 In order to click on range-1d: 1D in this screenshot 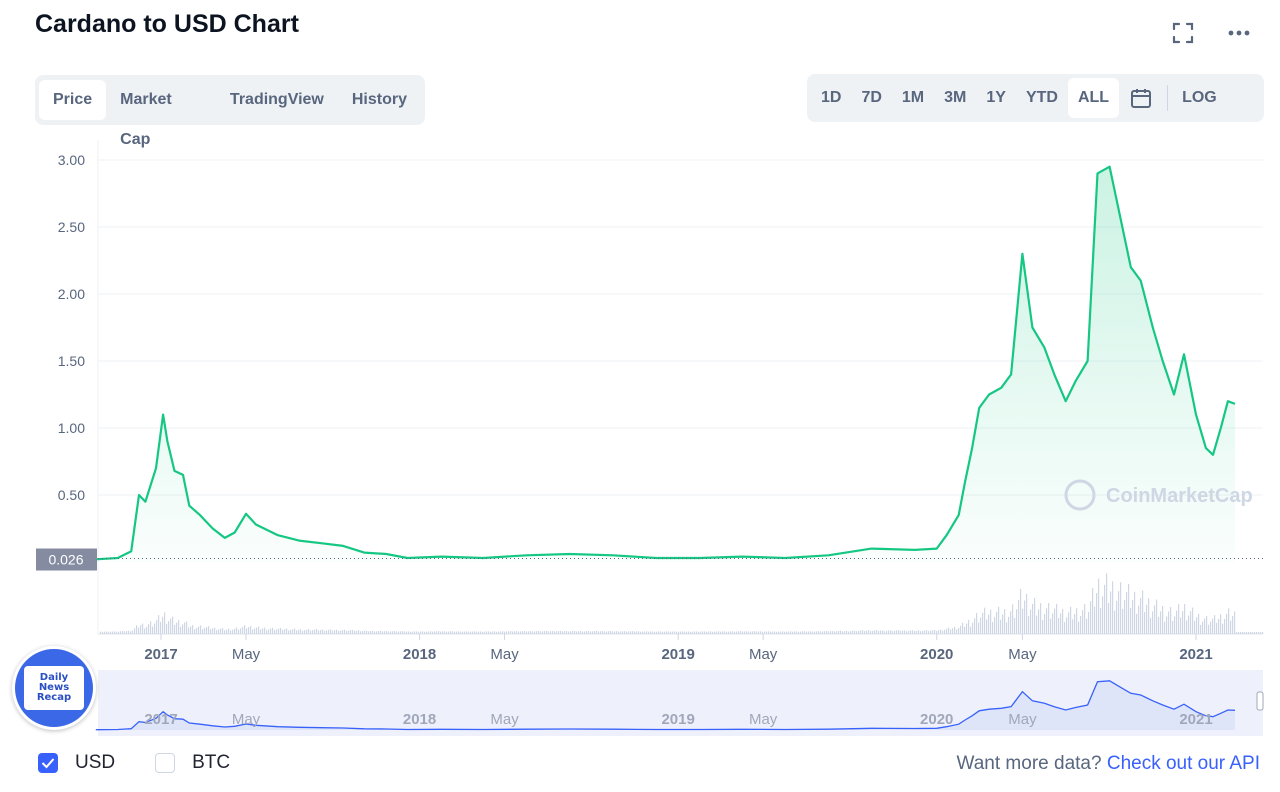, I will do `click(831, 97)`.